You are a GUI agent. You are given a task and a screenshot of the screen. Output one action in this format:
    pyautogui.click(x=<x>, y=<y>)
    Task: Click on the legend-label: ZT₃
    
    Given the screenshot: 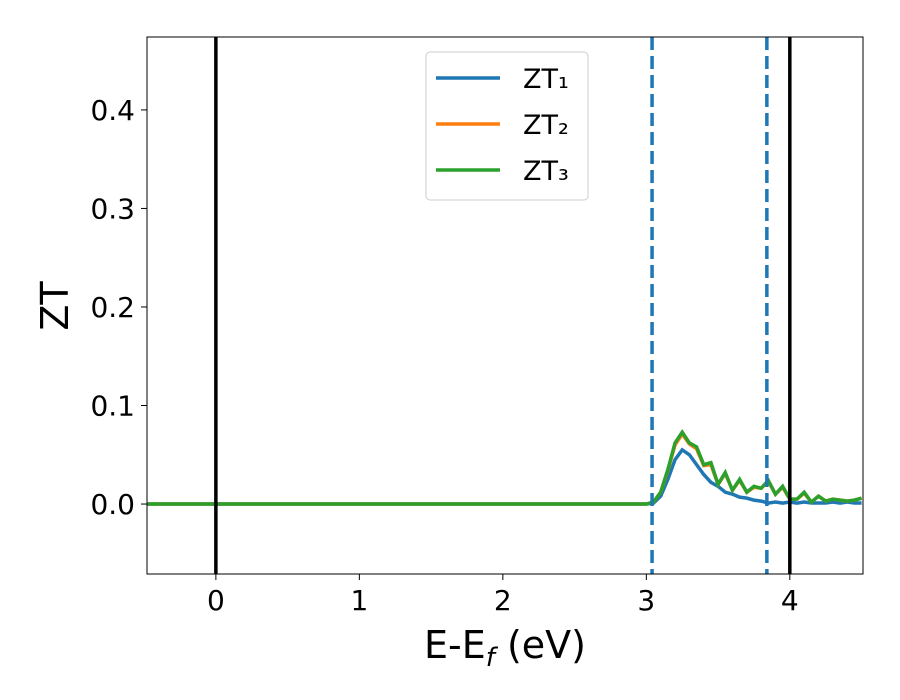 What is the action you would take?
    pyautogui.click(x=546, y=171)
    